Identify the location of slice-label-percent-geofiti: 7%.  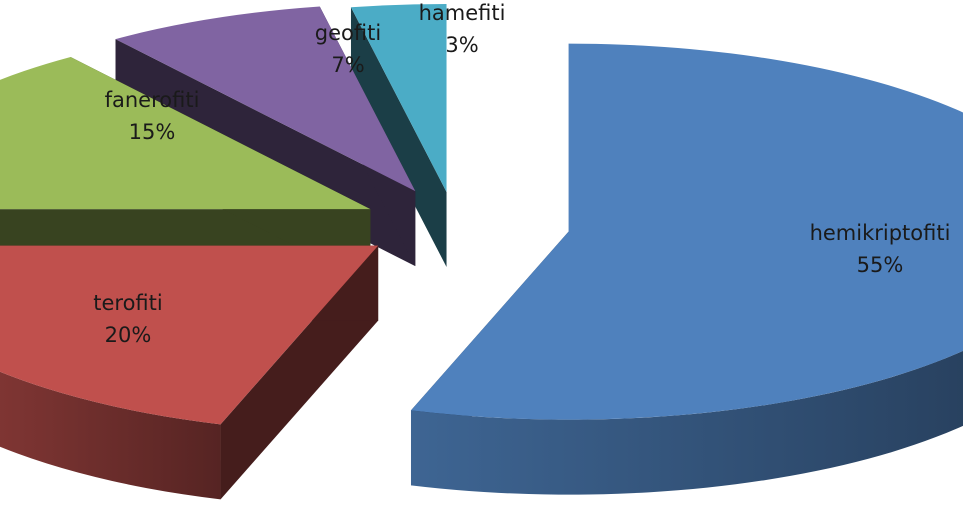
(347, 65).